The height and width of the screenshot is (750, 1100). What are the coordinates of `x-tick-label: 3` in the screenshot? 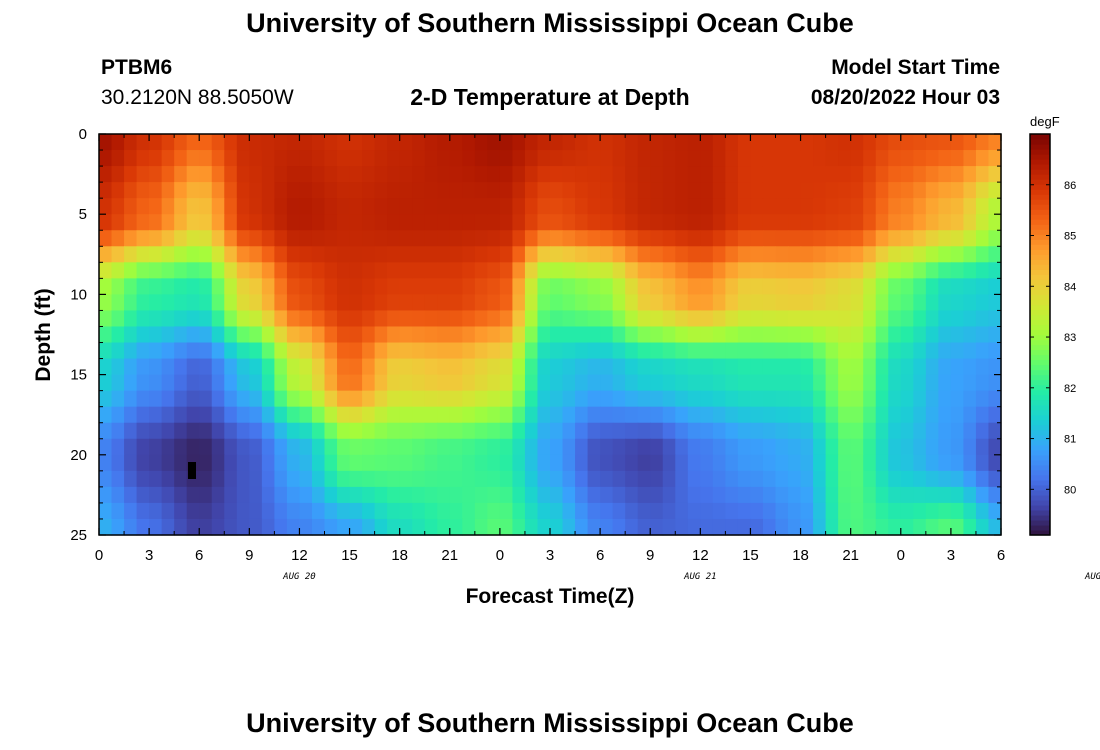 It's located at (149, 555).